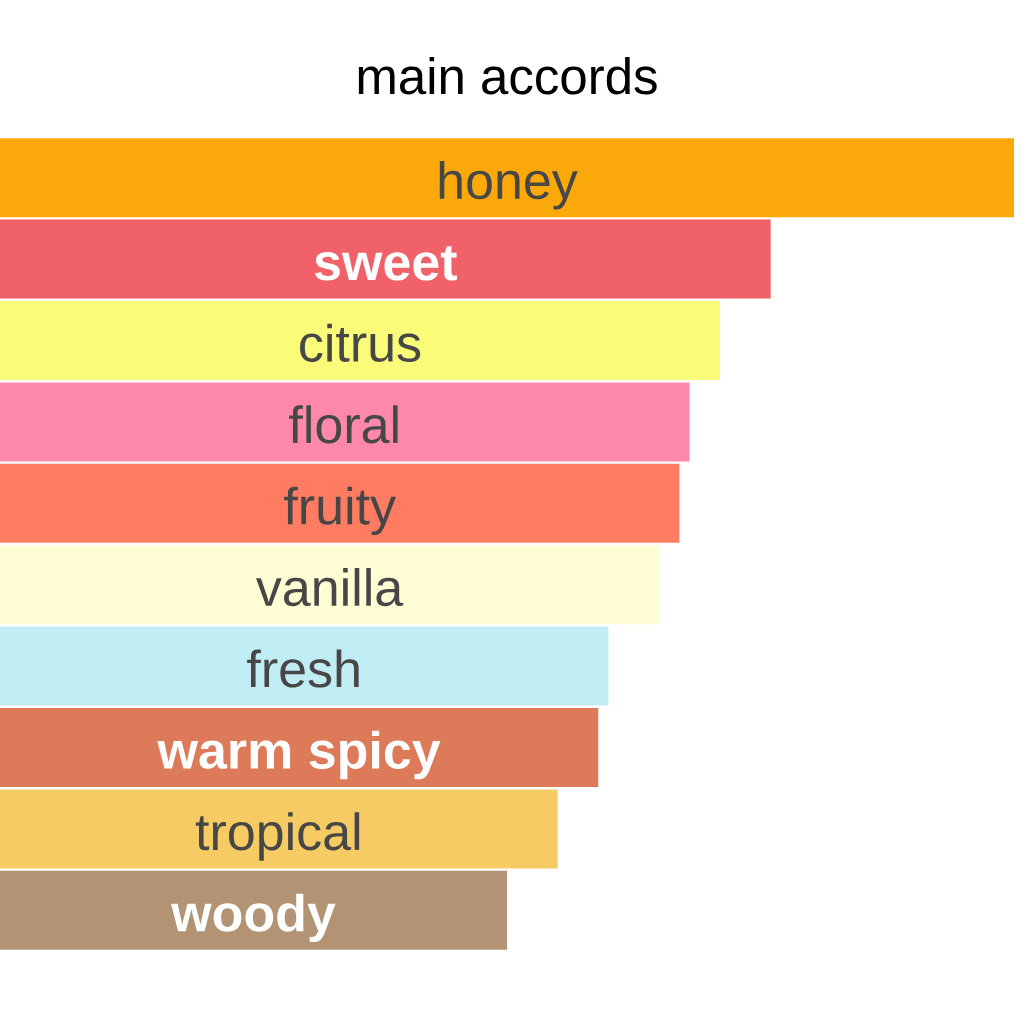 The width and height of the screenshot is (1024, 1024). What do you see at coordinates (508, 185) in the screenshot?
I see `y-tick-label: honey` at bounding box center [508, 185].